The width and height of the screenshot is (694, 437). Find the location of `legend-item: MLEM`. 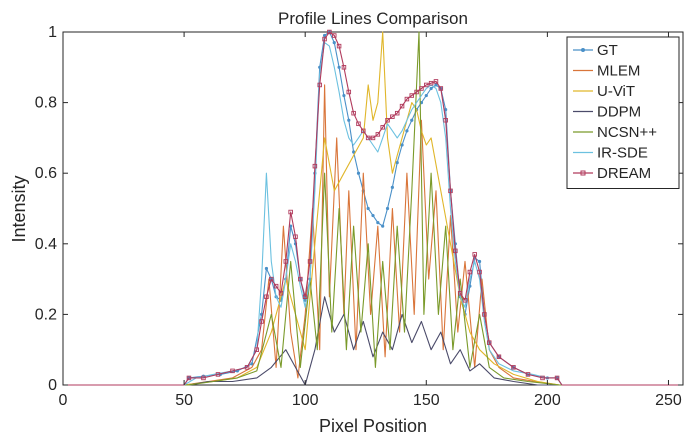

legend-item: MLEM is located at coordinates (606, 71).